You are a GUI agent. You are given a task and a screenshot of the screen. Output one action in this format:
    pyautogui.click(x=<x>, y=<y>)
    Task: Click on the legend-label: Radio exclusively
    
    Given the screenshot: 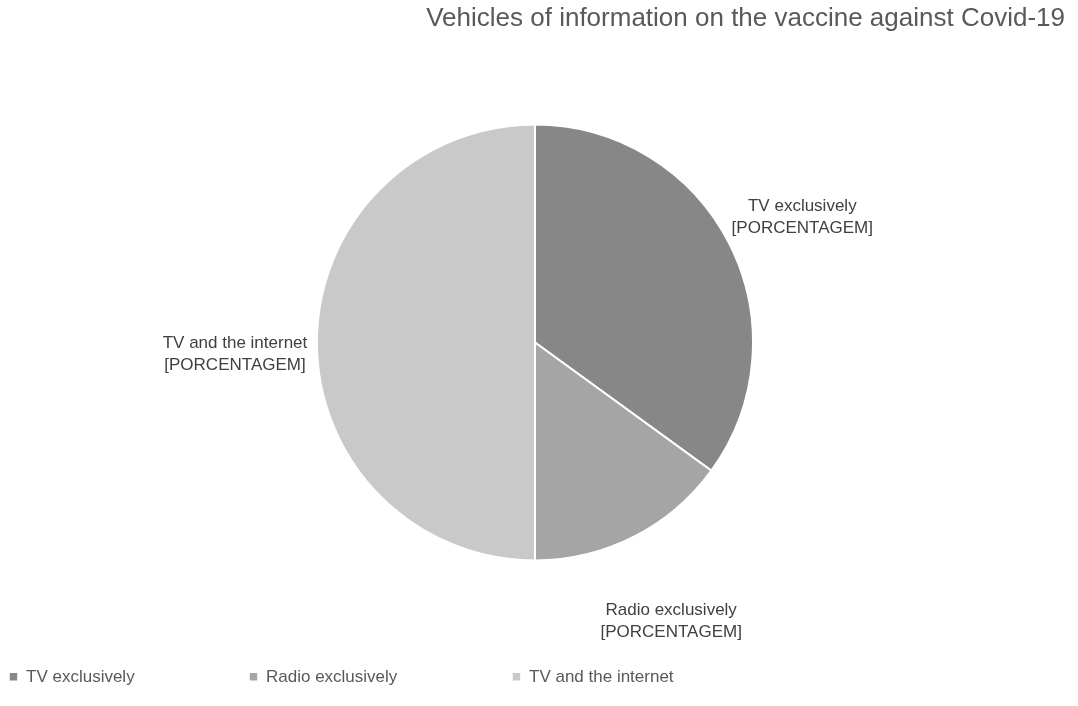 What is the action you would take?
    pyautogui.click(x=332, y=676)
    